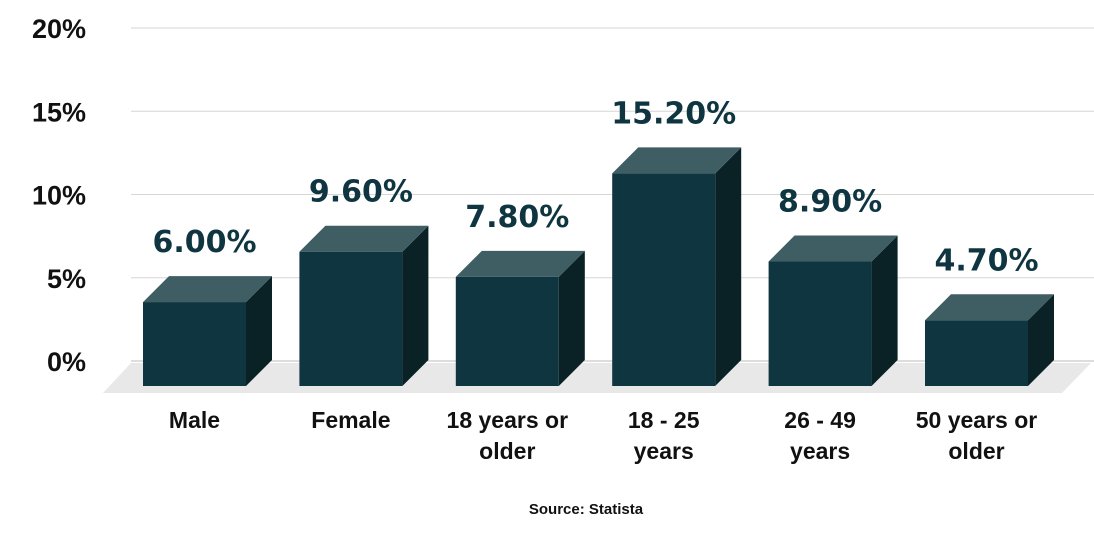  Describe the element at coordinates (820, 435) in the screenshot. I see `x-tick-label: 26 - 49 years` at that location.